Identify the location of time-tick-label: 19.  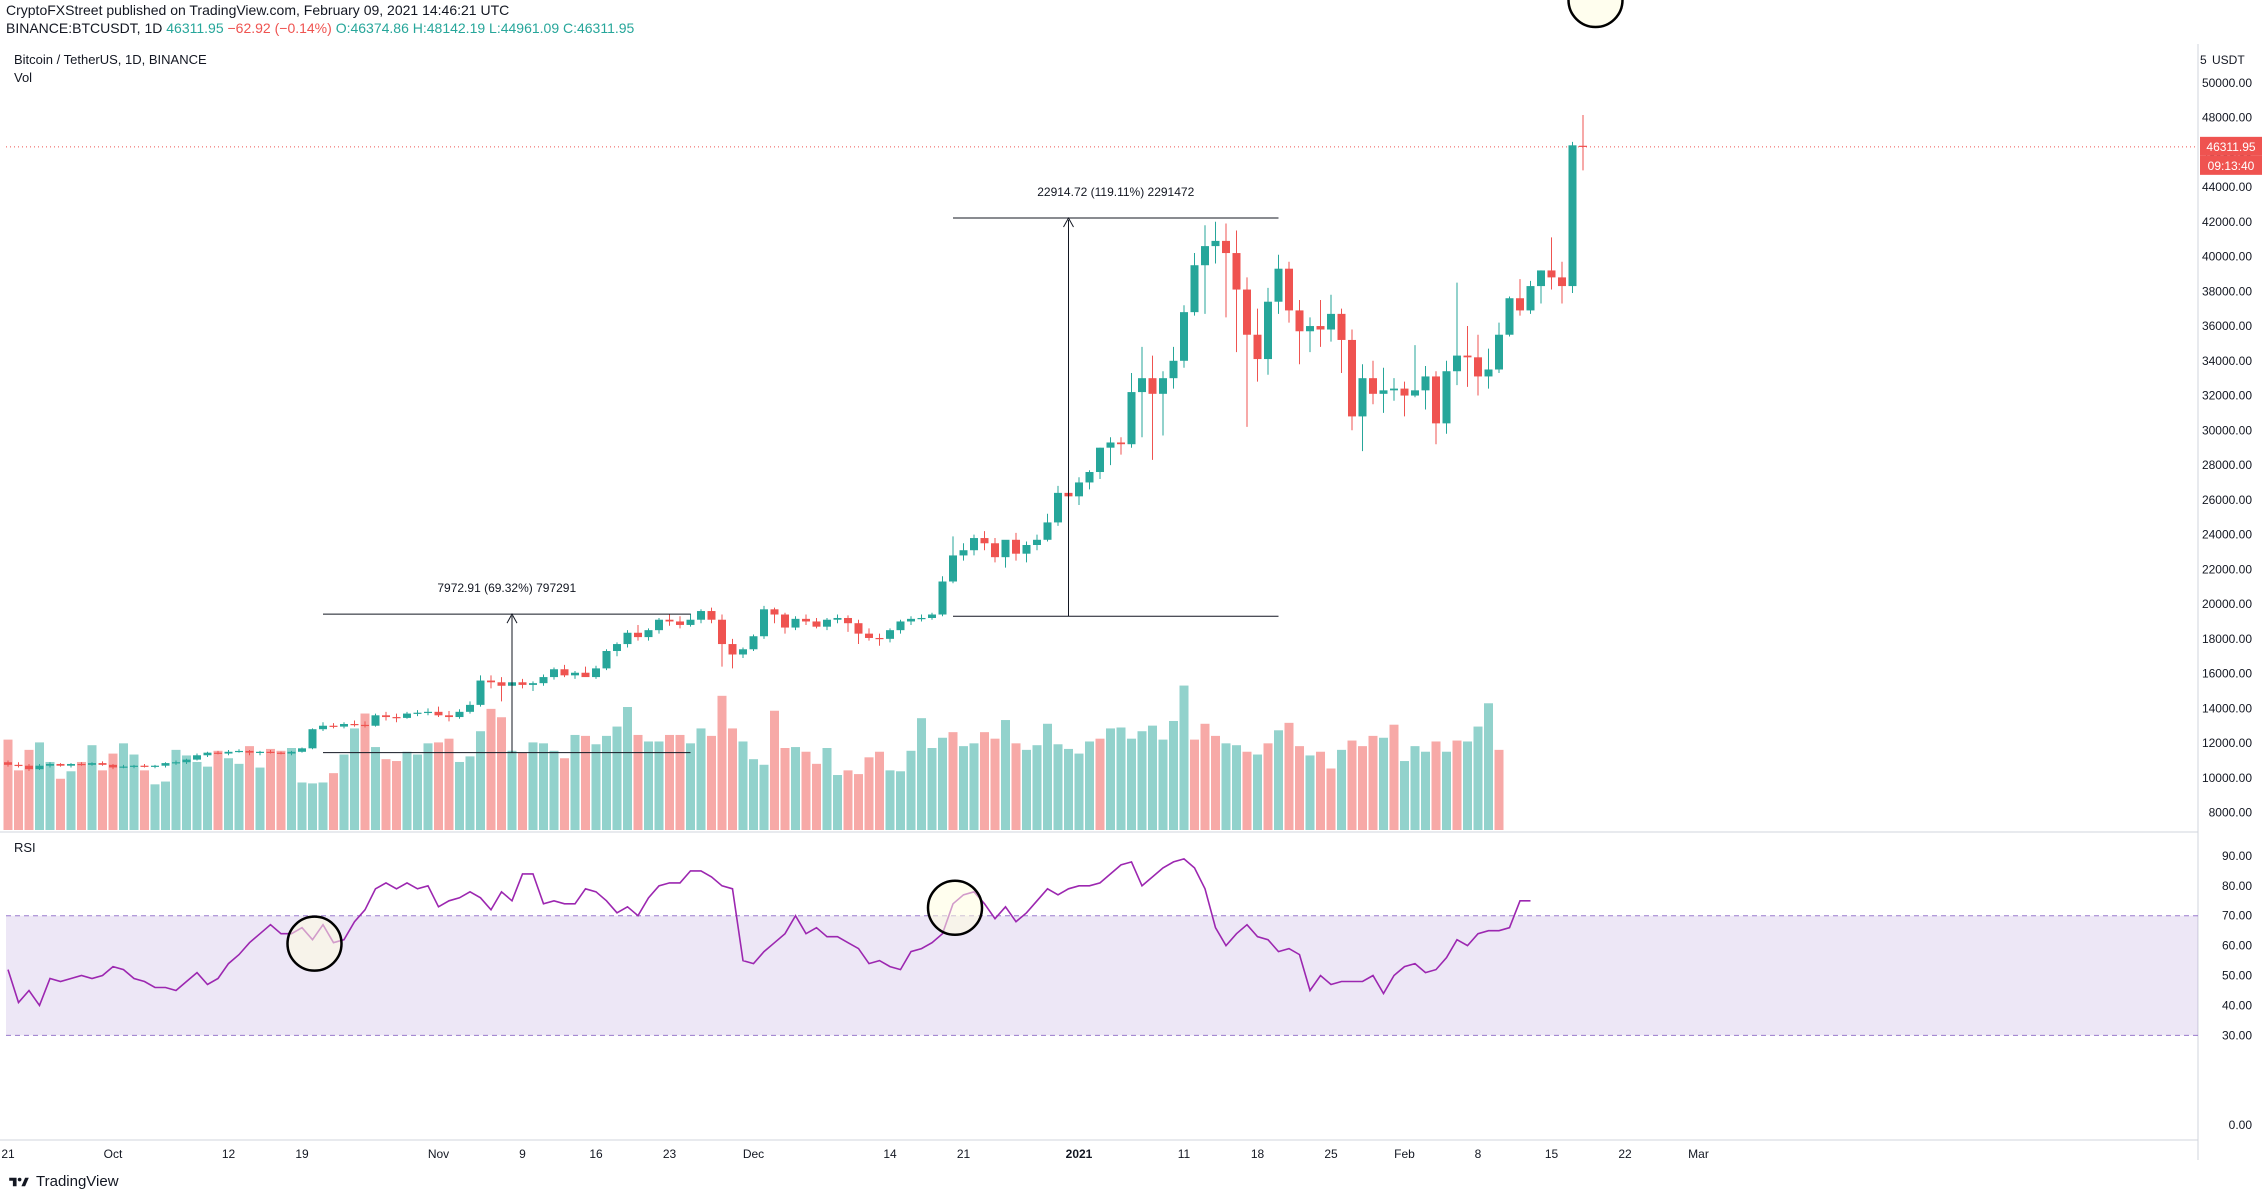
(302, 1154).